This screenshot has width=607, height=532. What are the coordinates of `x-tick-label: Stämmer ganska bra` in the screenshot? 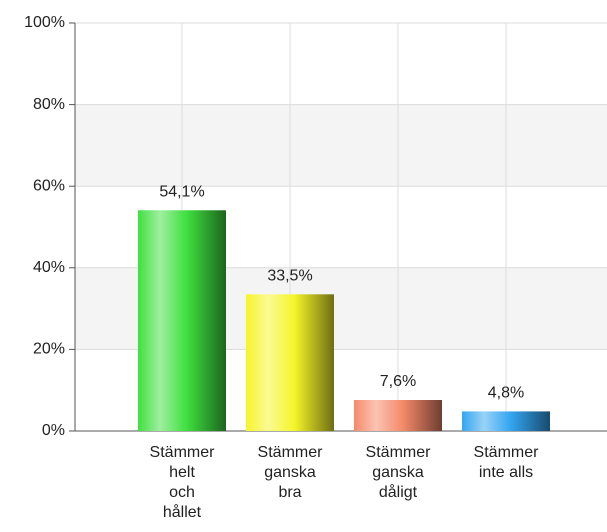 It's located at (290, 472).